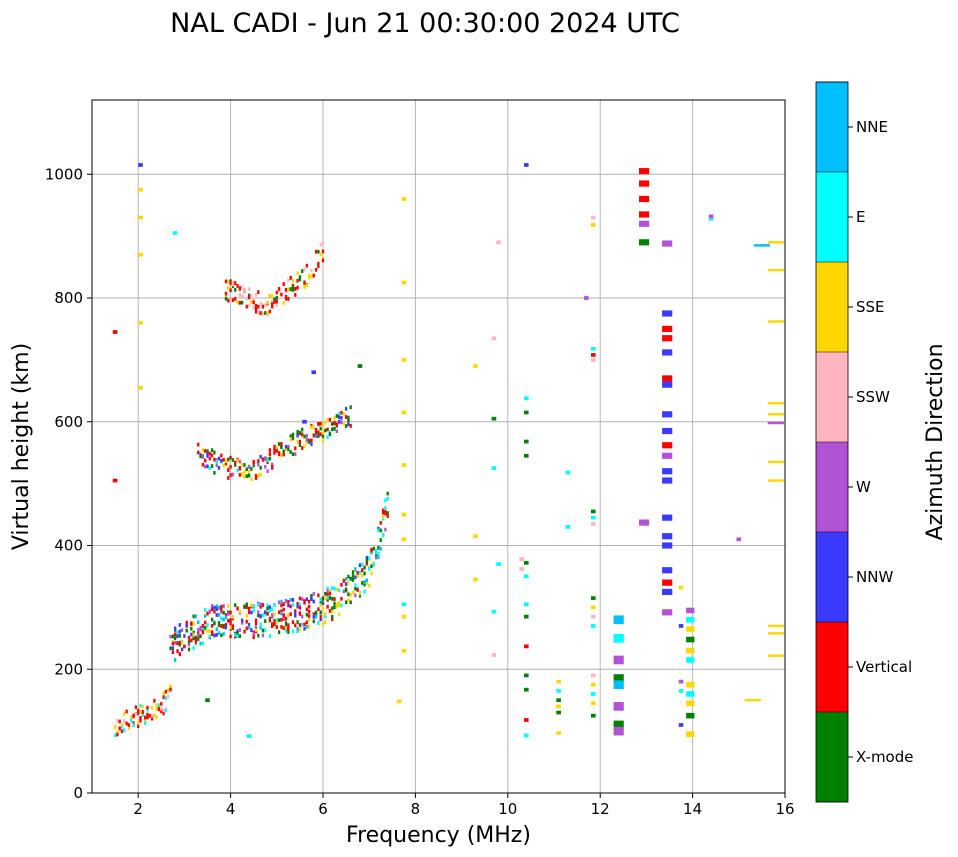 Image resolution: width=958 pixels, height=857 pixels. What do you see at coordinates (438, 835) in the screenshot?
I see `x-axis-title: Frequency (MHz)` at bounding box center [438, 835].